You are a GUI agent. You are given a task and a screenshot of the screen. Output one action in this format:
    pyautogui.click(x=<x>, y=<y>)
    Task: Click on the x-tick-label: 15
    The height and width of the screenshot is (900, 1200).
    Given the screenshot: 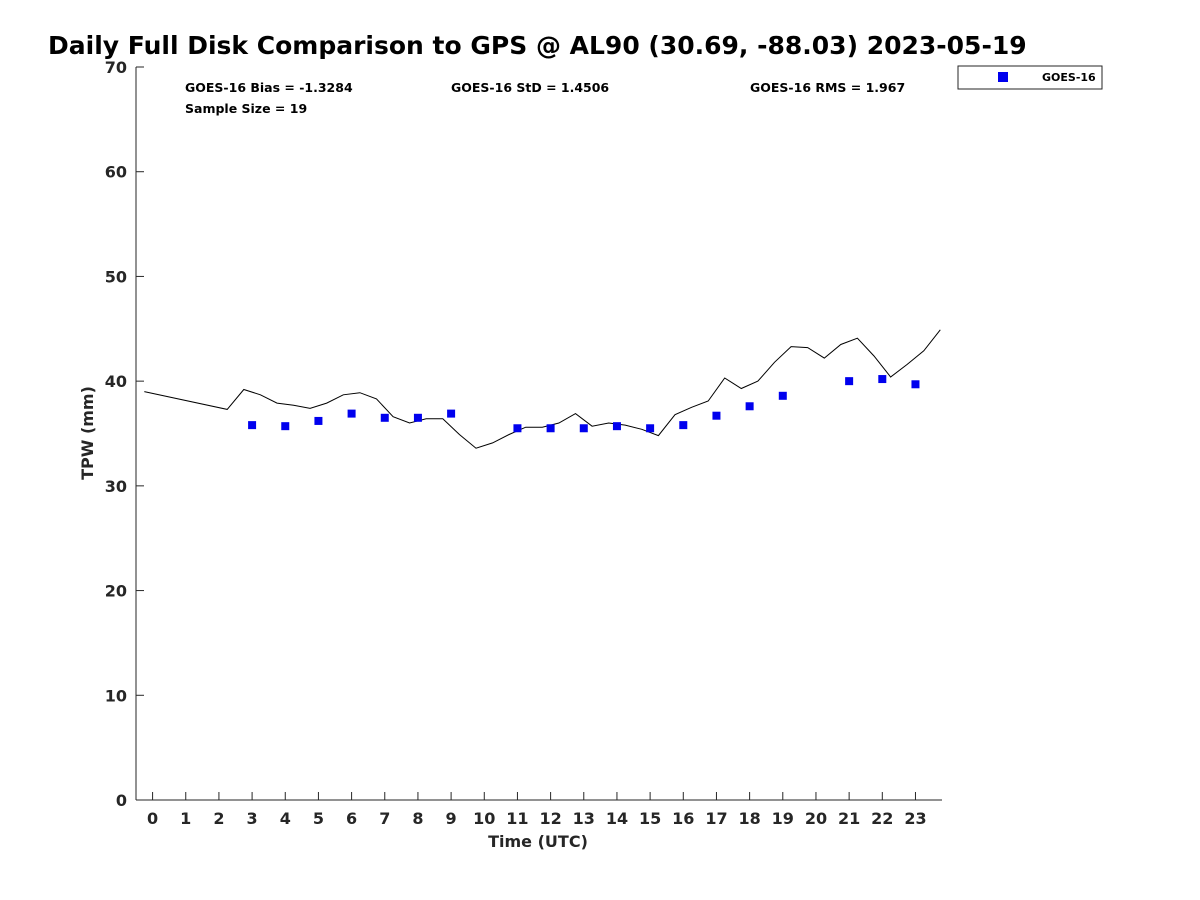 What is the action you would take?
    pyautogui.click(x=650, y=818)
    